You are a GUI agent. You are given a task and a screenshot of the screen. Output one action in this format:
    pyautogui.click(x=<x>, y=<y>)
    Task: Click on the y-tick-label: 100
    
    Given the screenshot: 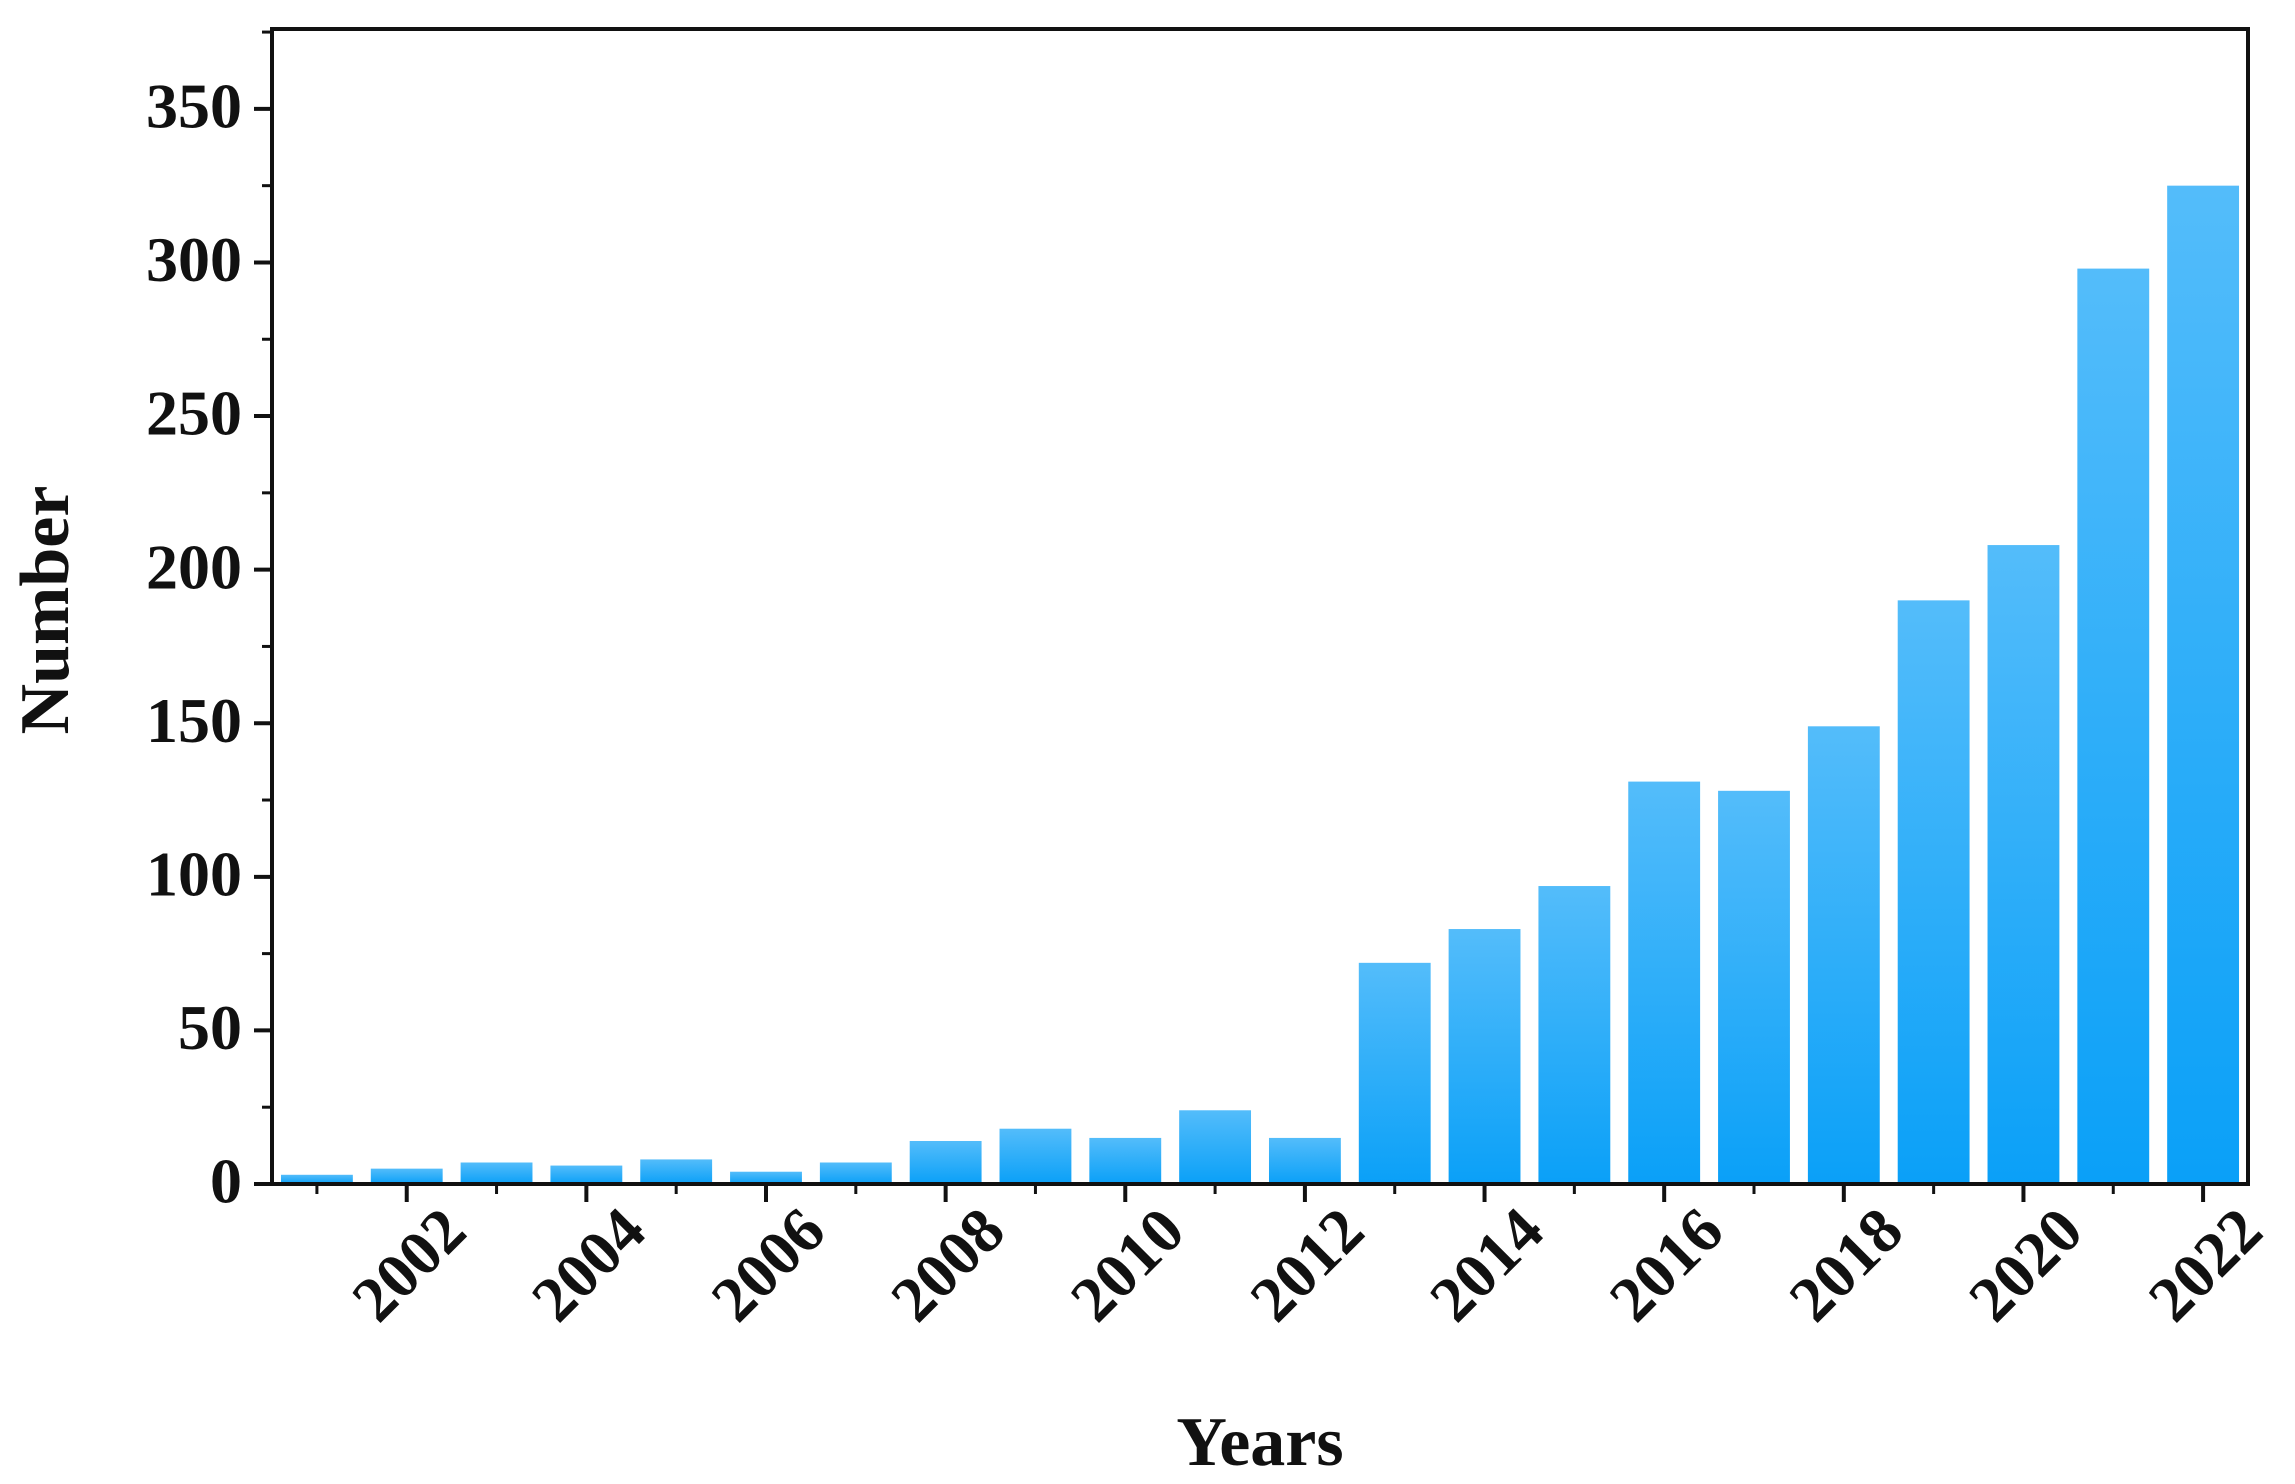 What is the action you would take?
    pyautogui.click(x=194, y=874)
    